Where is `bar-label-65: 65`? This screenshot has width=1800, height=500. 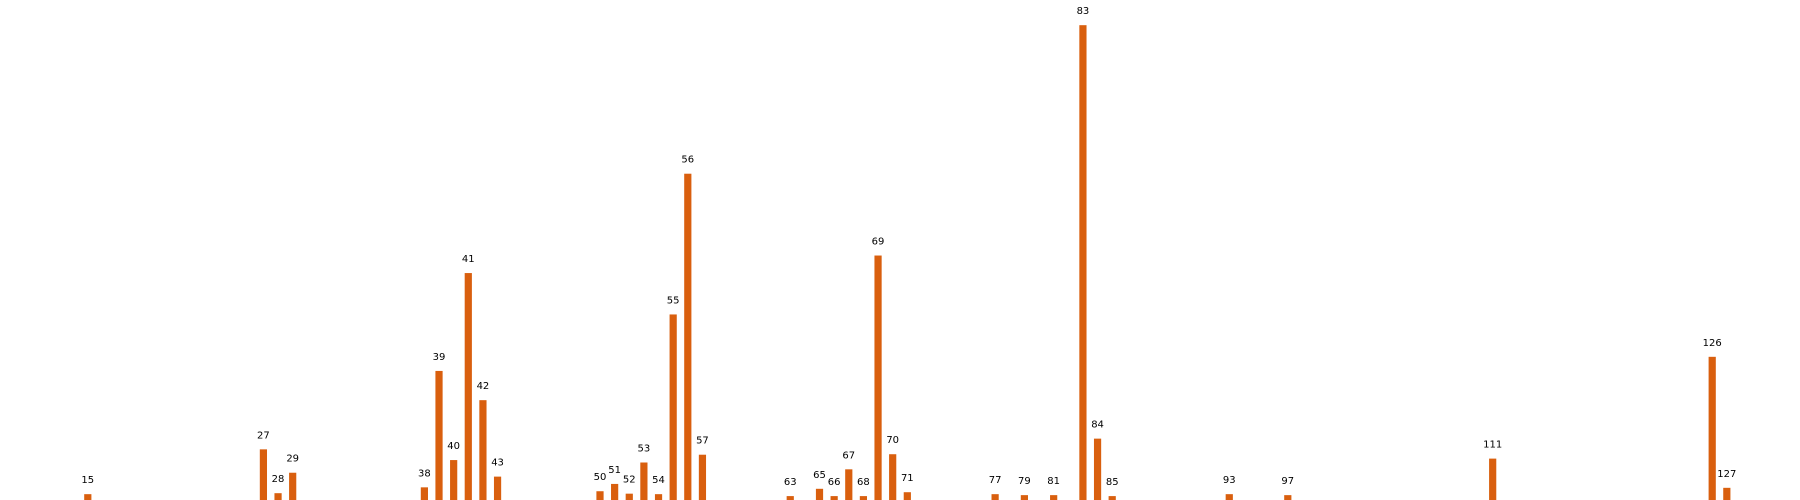
bar-label-65: 65 is located at coordinates (819, 475).